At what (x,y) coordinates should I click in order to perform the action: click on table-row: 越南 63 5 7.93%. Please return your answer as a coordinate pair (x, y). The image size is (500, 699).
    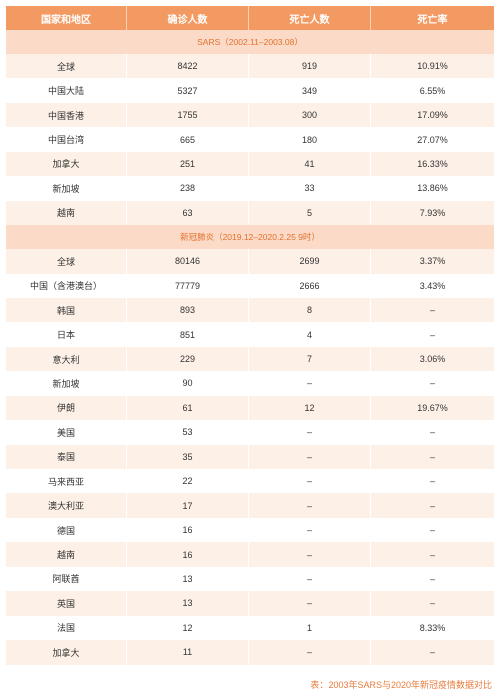
    Looking at the image, I should click on (250, 213).